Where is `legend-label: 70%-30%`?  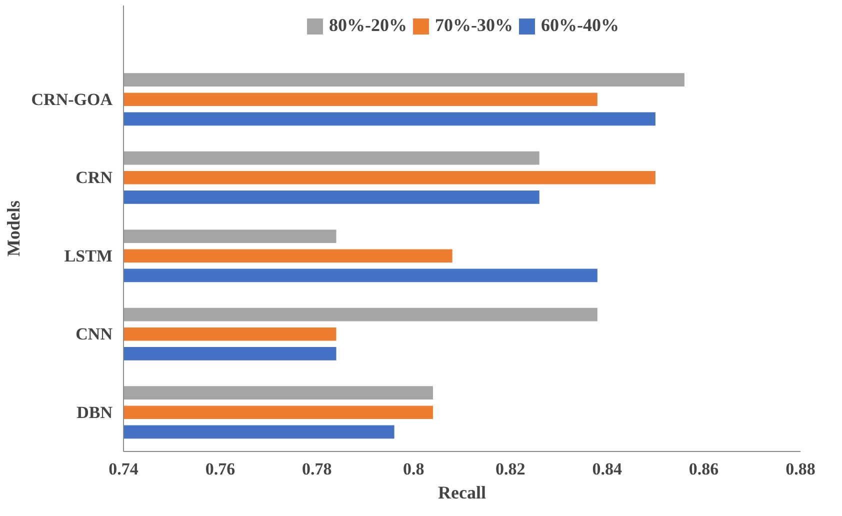
legend-label: 70%-30% is located at coordinates (474, 25).